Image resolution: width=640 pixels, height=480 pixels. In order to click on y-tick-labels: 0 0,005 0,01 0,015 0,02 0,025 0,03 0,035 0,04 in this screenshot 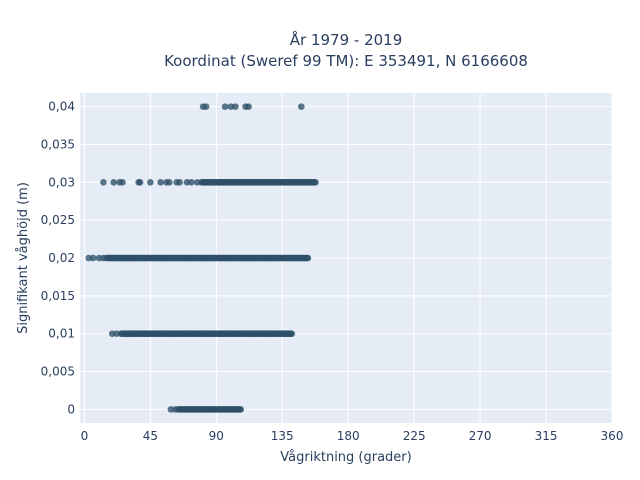, I will do `click(58, 258)`.